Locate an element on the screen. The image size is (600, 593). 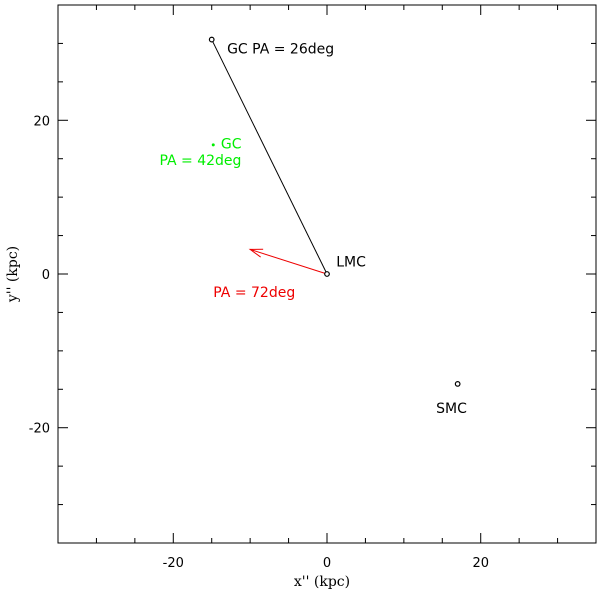
smc-point is located at coordinates (457, 384).